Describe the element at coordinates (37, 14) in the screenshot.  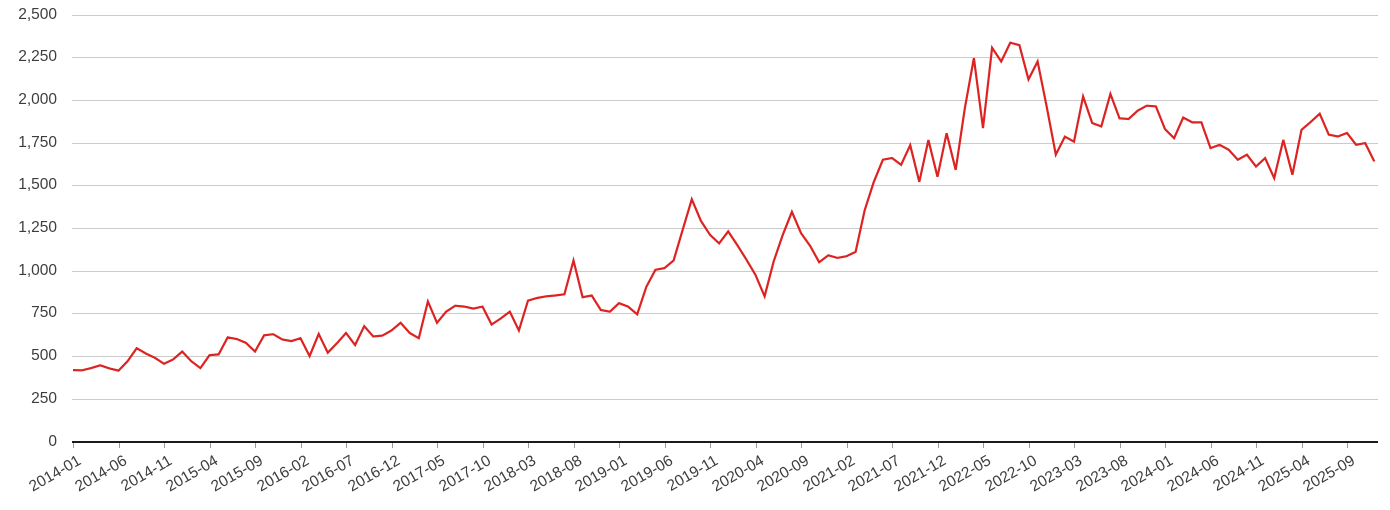
I see `y-axis-label: 2,500` at that location.